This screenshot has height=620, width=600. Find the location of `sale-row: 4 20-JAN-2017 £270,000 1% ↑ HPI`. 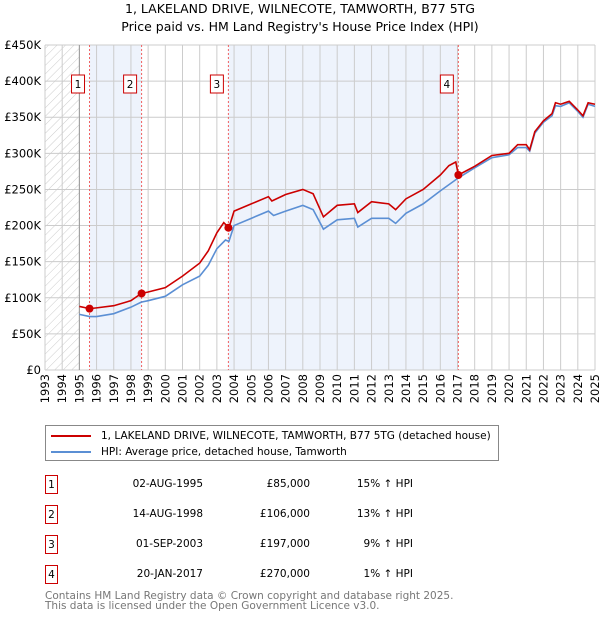

sale-row: 4 20-JAN-2017 £270,000 1% ↑ HPI is located at coordinates (245, 575).